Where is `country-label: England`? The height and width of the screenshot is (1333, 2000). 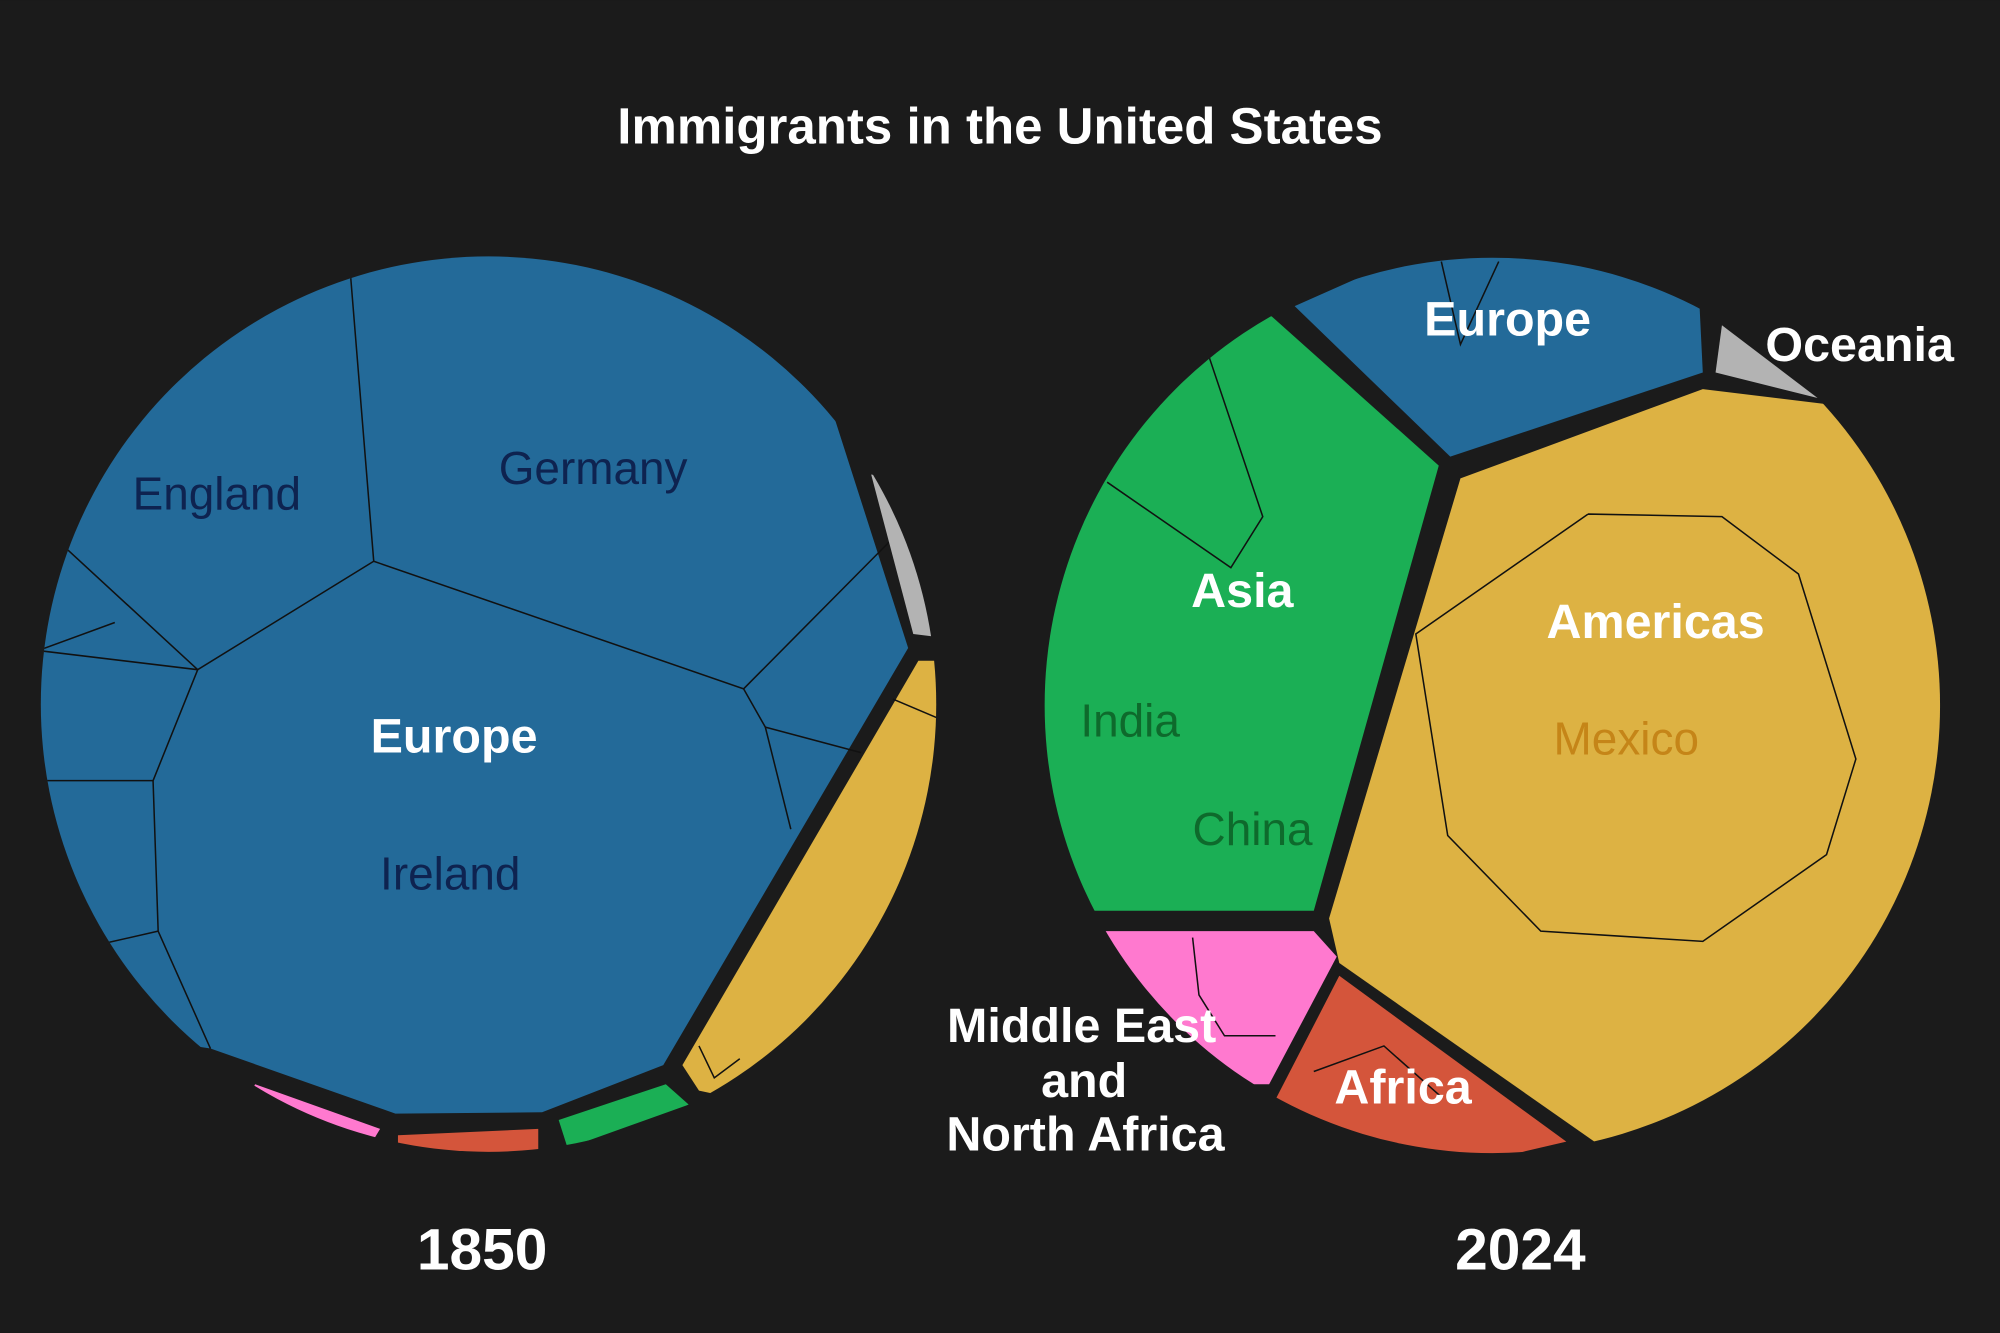
country-label: England is located at coordinates (217, 494).